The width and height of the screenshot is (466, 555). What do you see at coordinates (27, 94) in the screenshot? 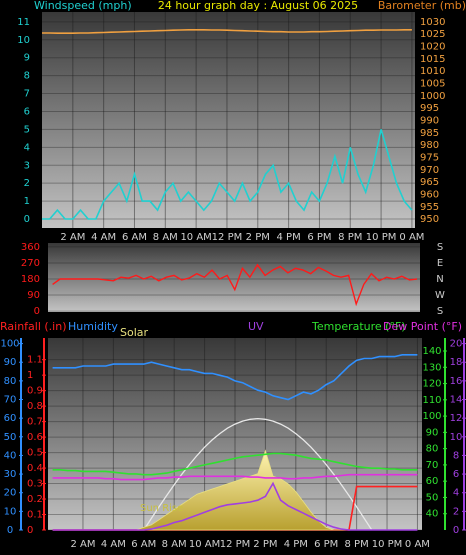
I see `y-tick-label: 7` at bounding box center [27, 94].